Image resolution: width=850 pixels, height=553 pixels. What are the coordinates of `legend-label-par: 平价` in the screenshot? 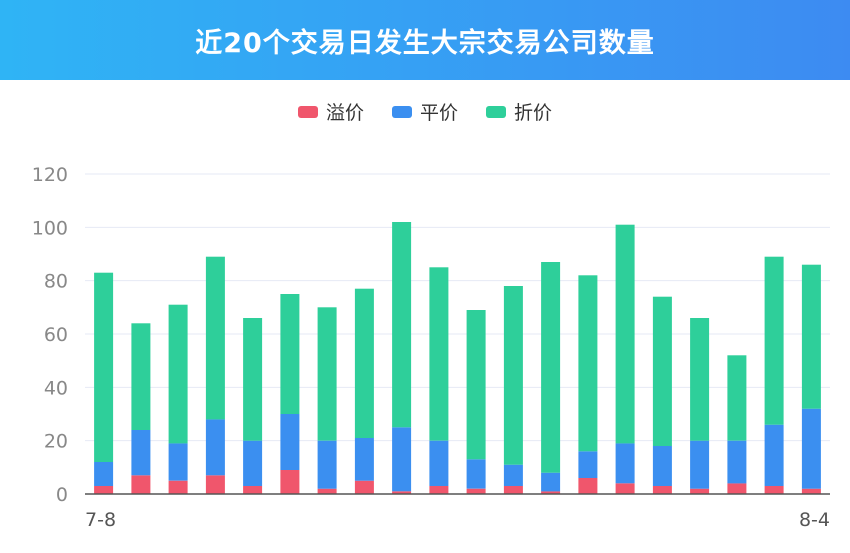 It's located at (438, 113).